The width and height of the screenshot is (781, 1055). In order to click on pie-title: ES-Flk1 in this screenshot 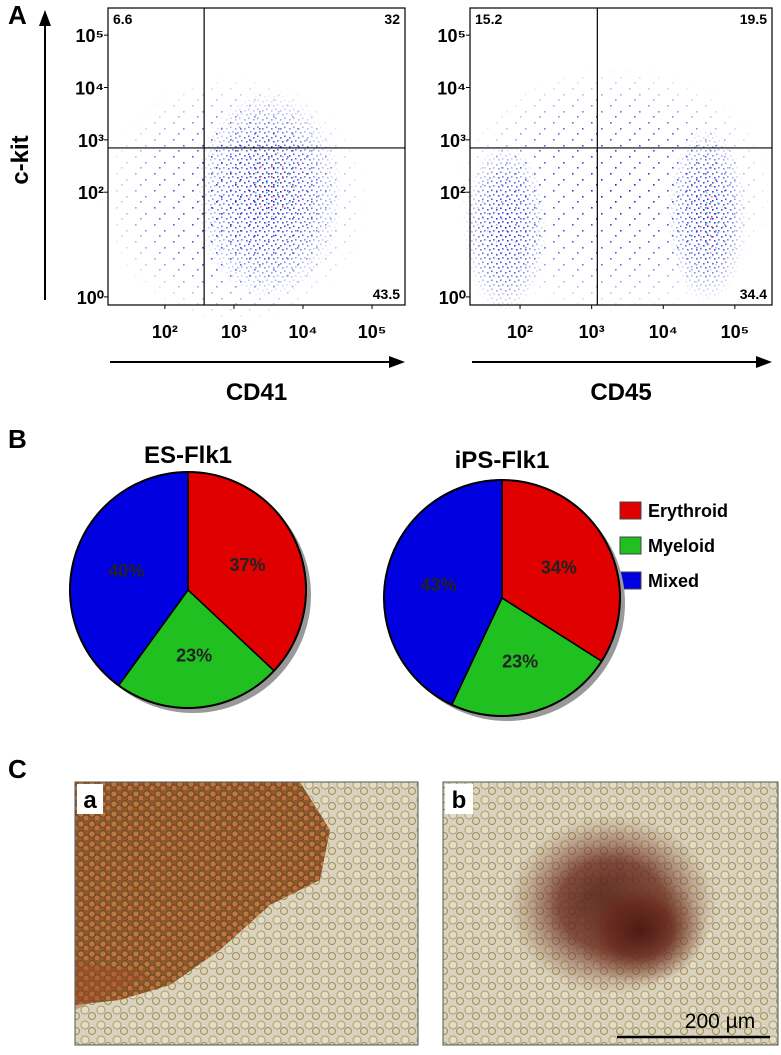, I will do `click(188, 455)`.